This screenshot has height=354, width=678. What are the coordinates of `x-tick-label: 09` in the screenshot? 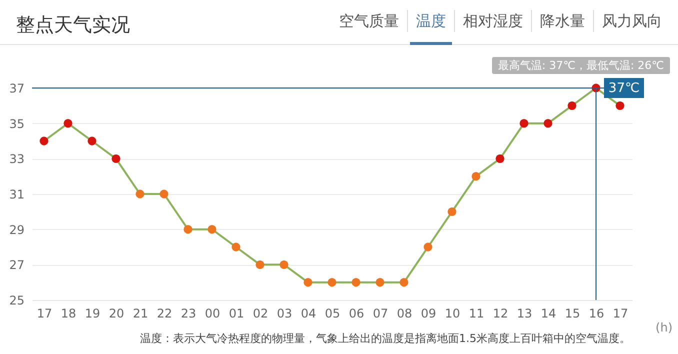 It's located at (428, 313).